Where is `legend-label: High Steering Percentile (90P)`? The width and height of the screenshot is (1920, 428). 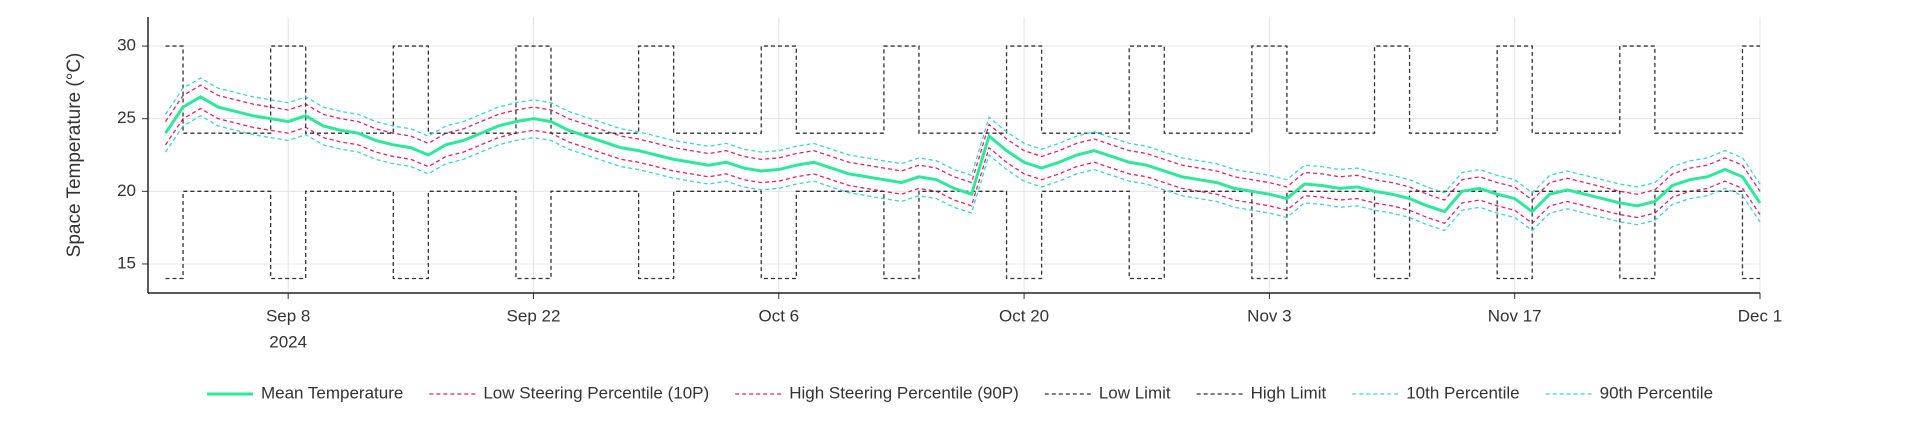 legend-label: High Steering Percentile (90P) is located at coordinates (904, 392).